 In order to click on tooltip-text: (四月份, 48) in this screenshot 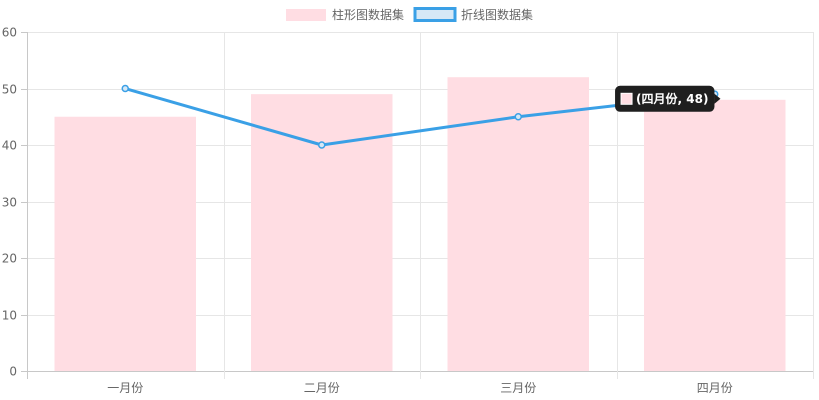, I will do `click(672, 98)`.